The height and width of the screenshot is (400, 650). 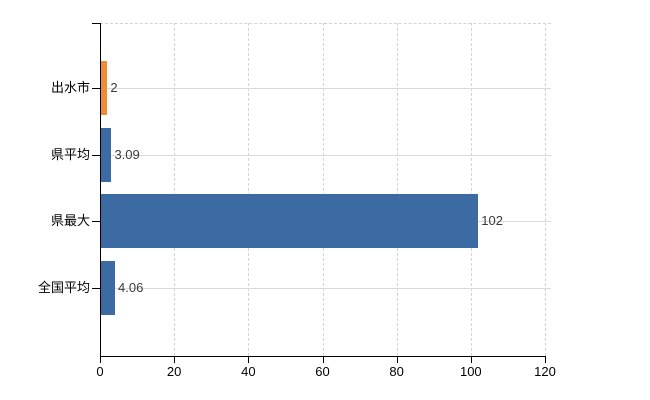 What do you see at coordinates (248, 371) in the screenshot?
I see `x-axis-tick-label: 40` at bounding box center [248, 371].